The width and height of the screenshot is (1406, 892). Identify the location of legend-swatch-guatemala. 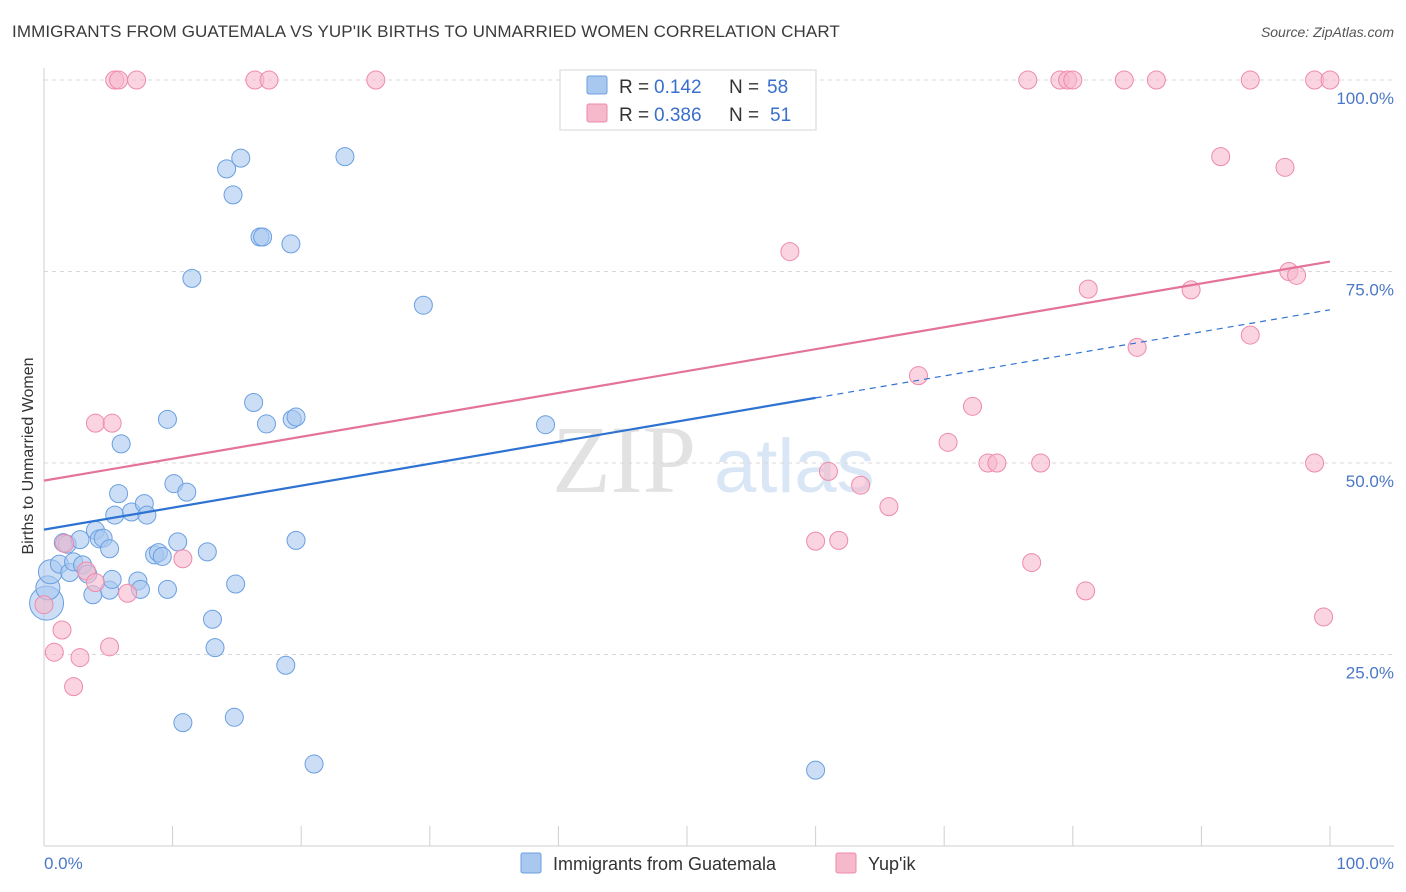
(597, 85).